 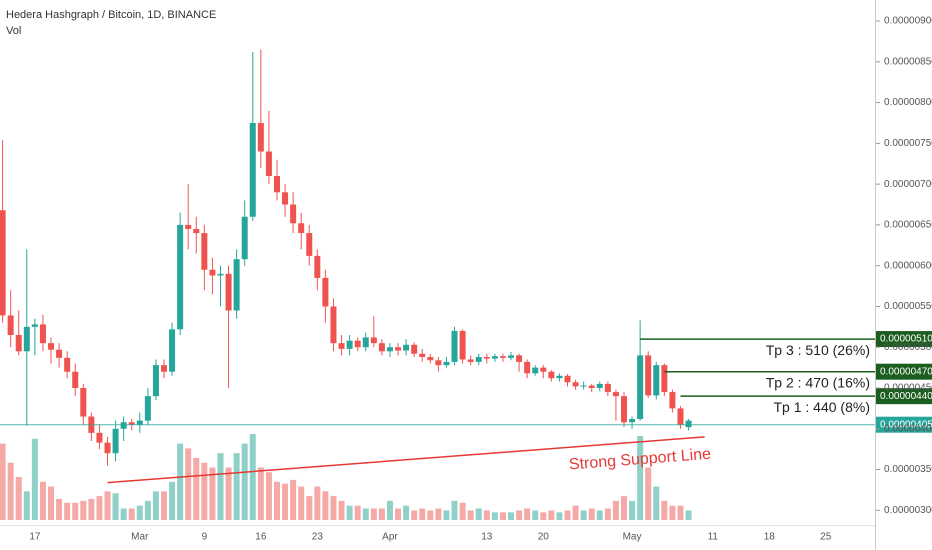 I want to click on x-tick-label: 20, so click(x=544, y=537).